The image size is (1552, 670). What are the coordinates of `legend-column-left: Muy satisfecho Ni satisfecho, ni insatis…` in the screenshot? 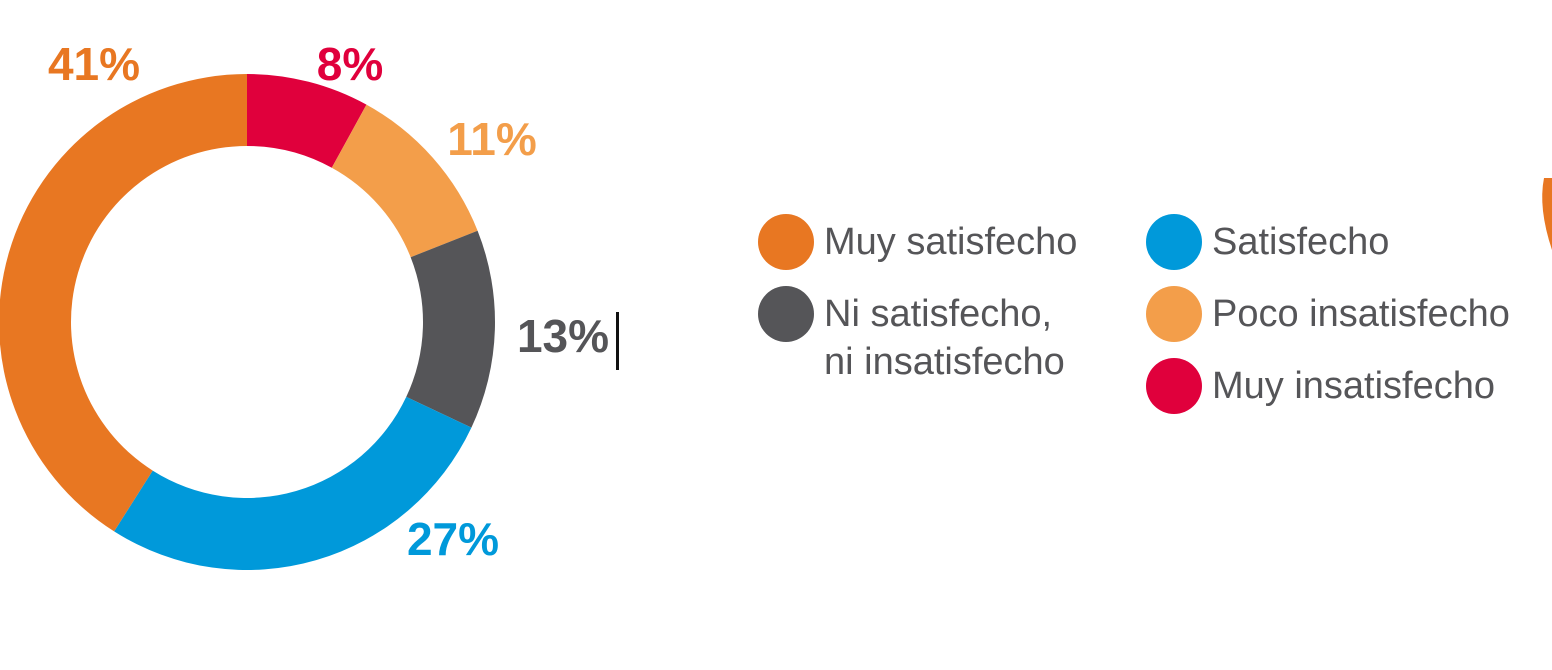 It's located at (952, 314).